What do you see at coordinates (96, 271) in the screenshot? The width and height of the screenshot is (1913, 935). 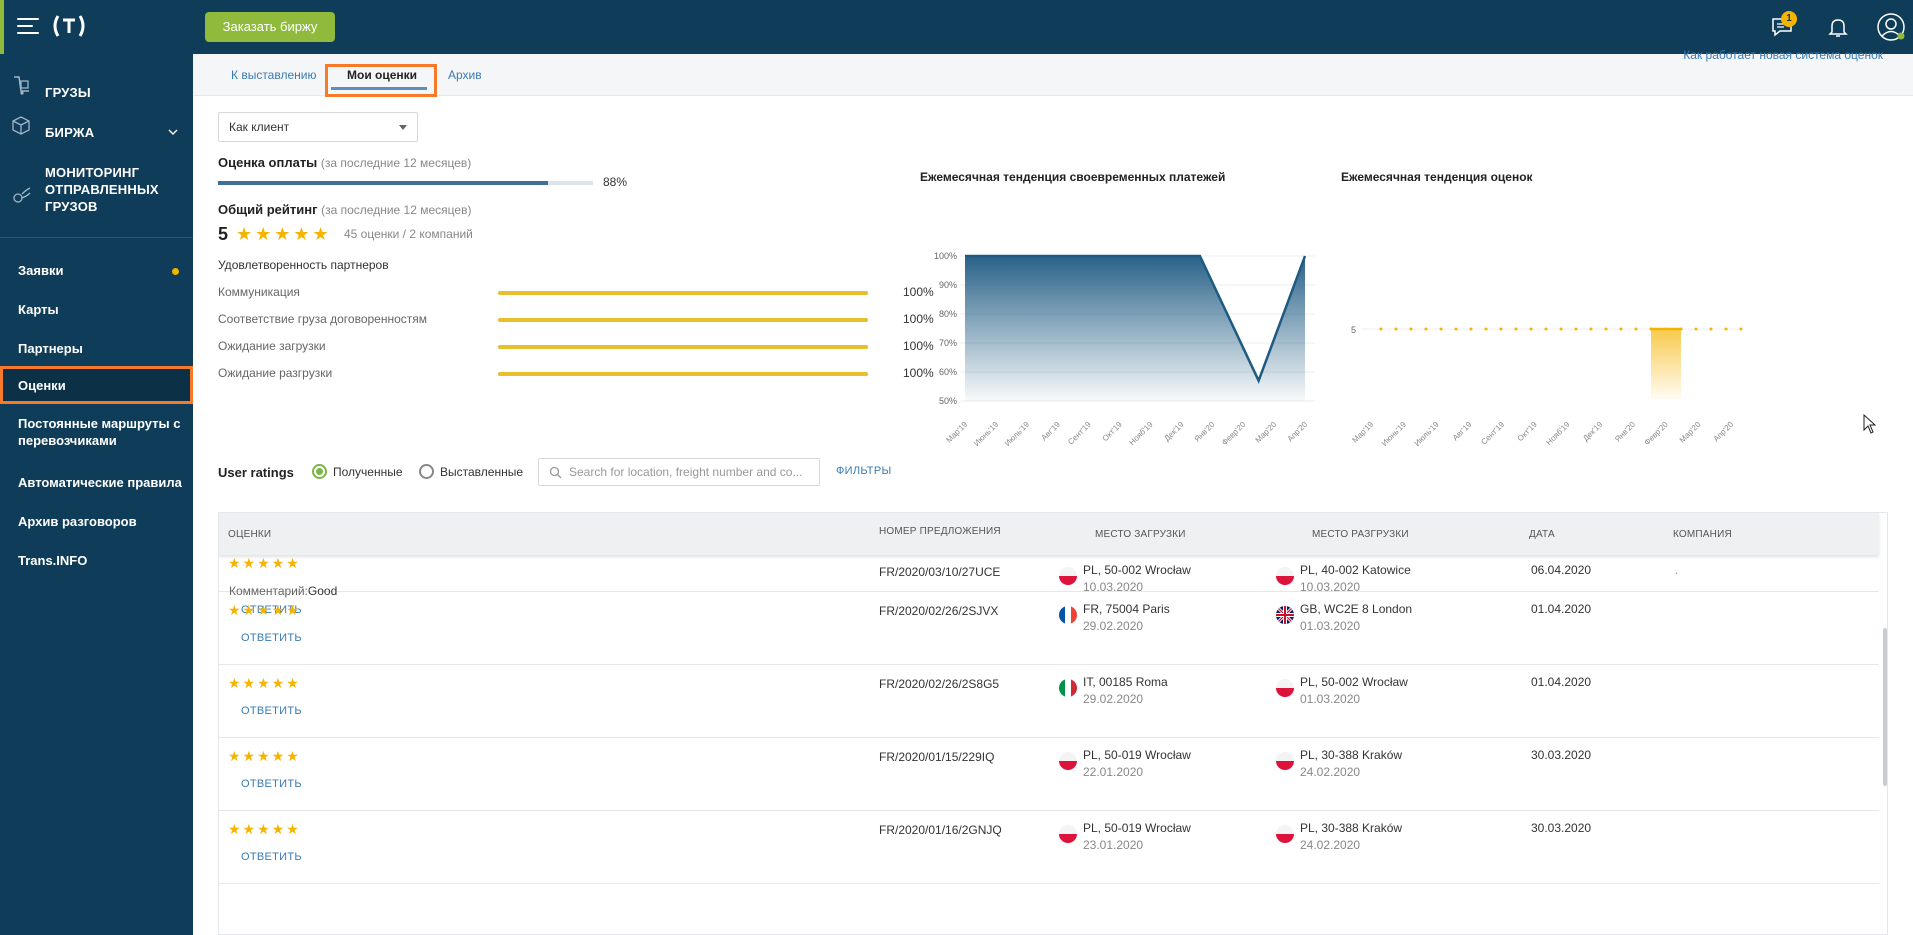 I see `sidebar-item-requests: Заявки` at bounding box center [96, 271].